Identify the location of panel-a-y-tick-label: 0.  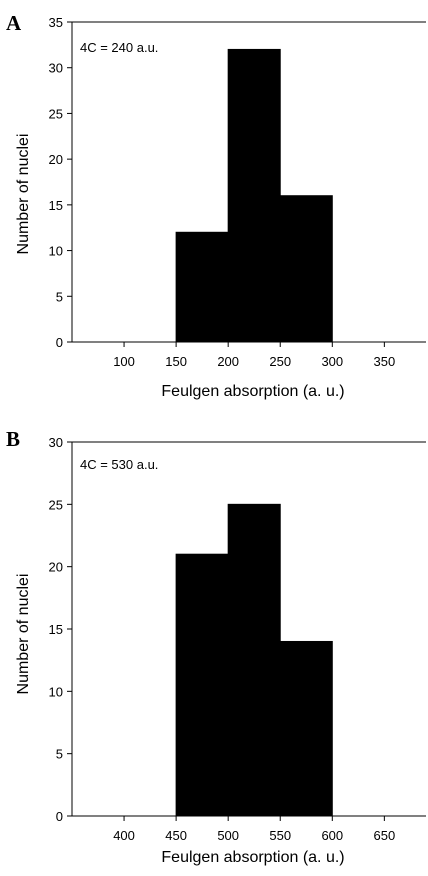
(59, 342).